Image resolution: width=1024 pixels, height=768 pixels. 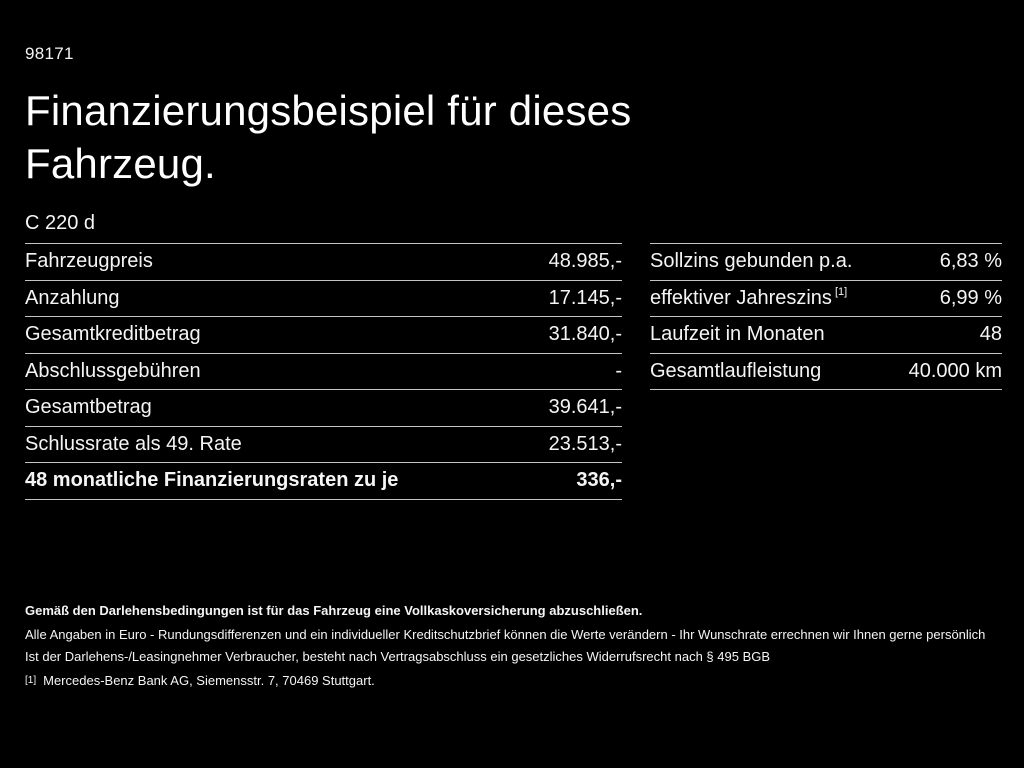 I want to click on row-label: Schlussrate als 49. Rate, so click(x=133, y=443).